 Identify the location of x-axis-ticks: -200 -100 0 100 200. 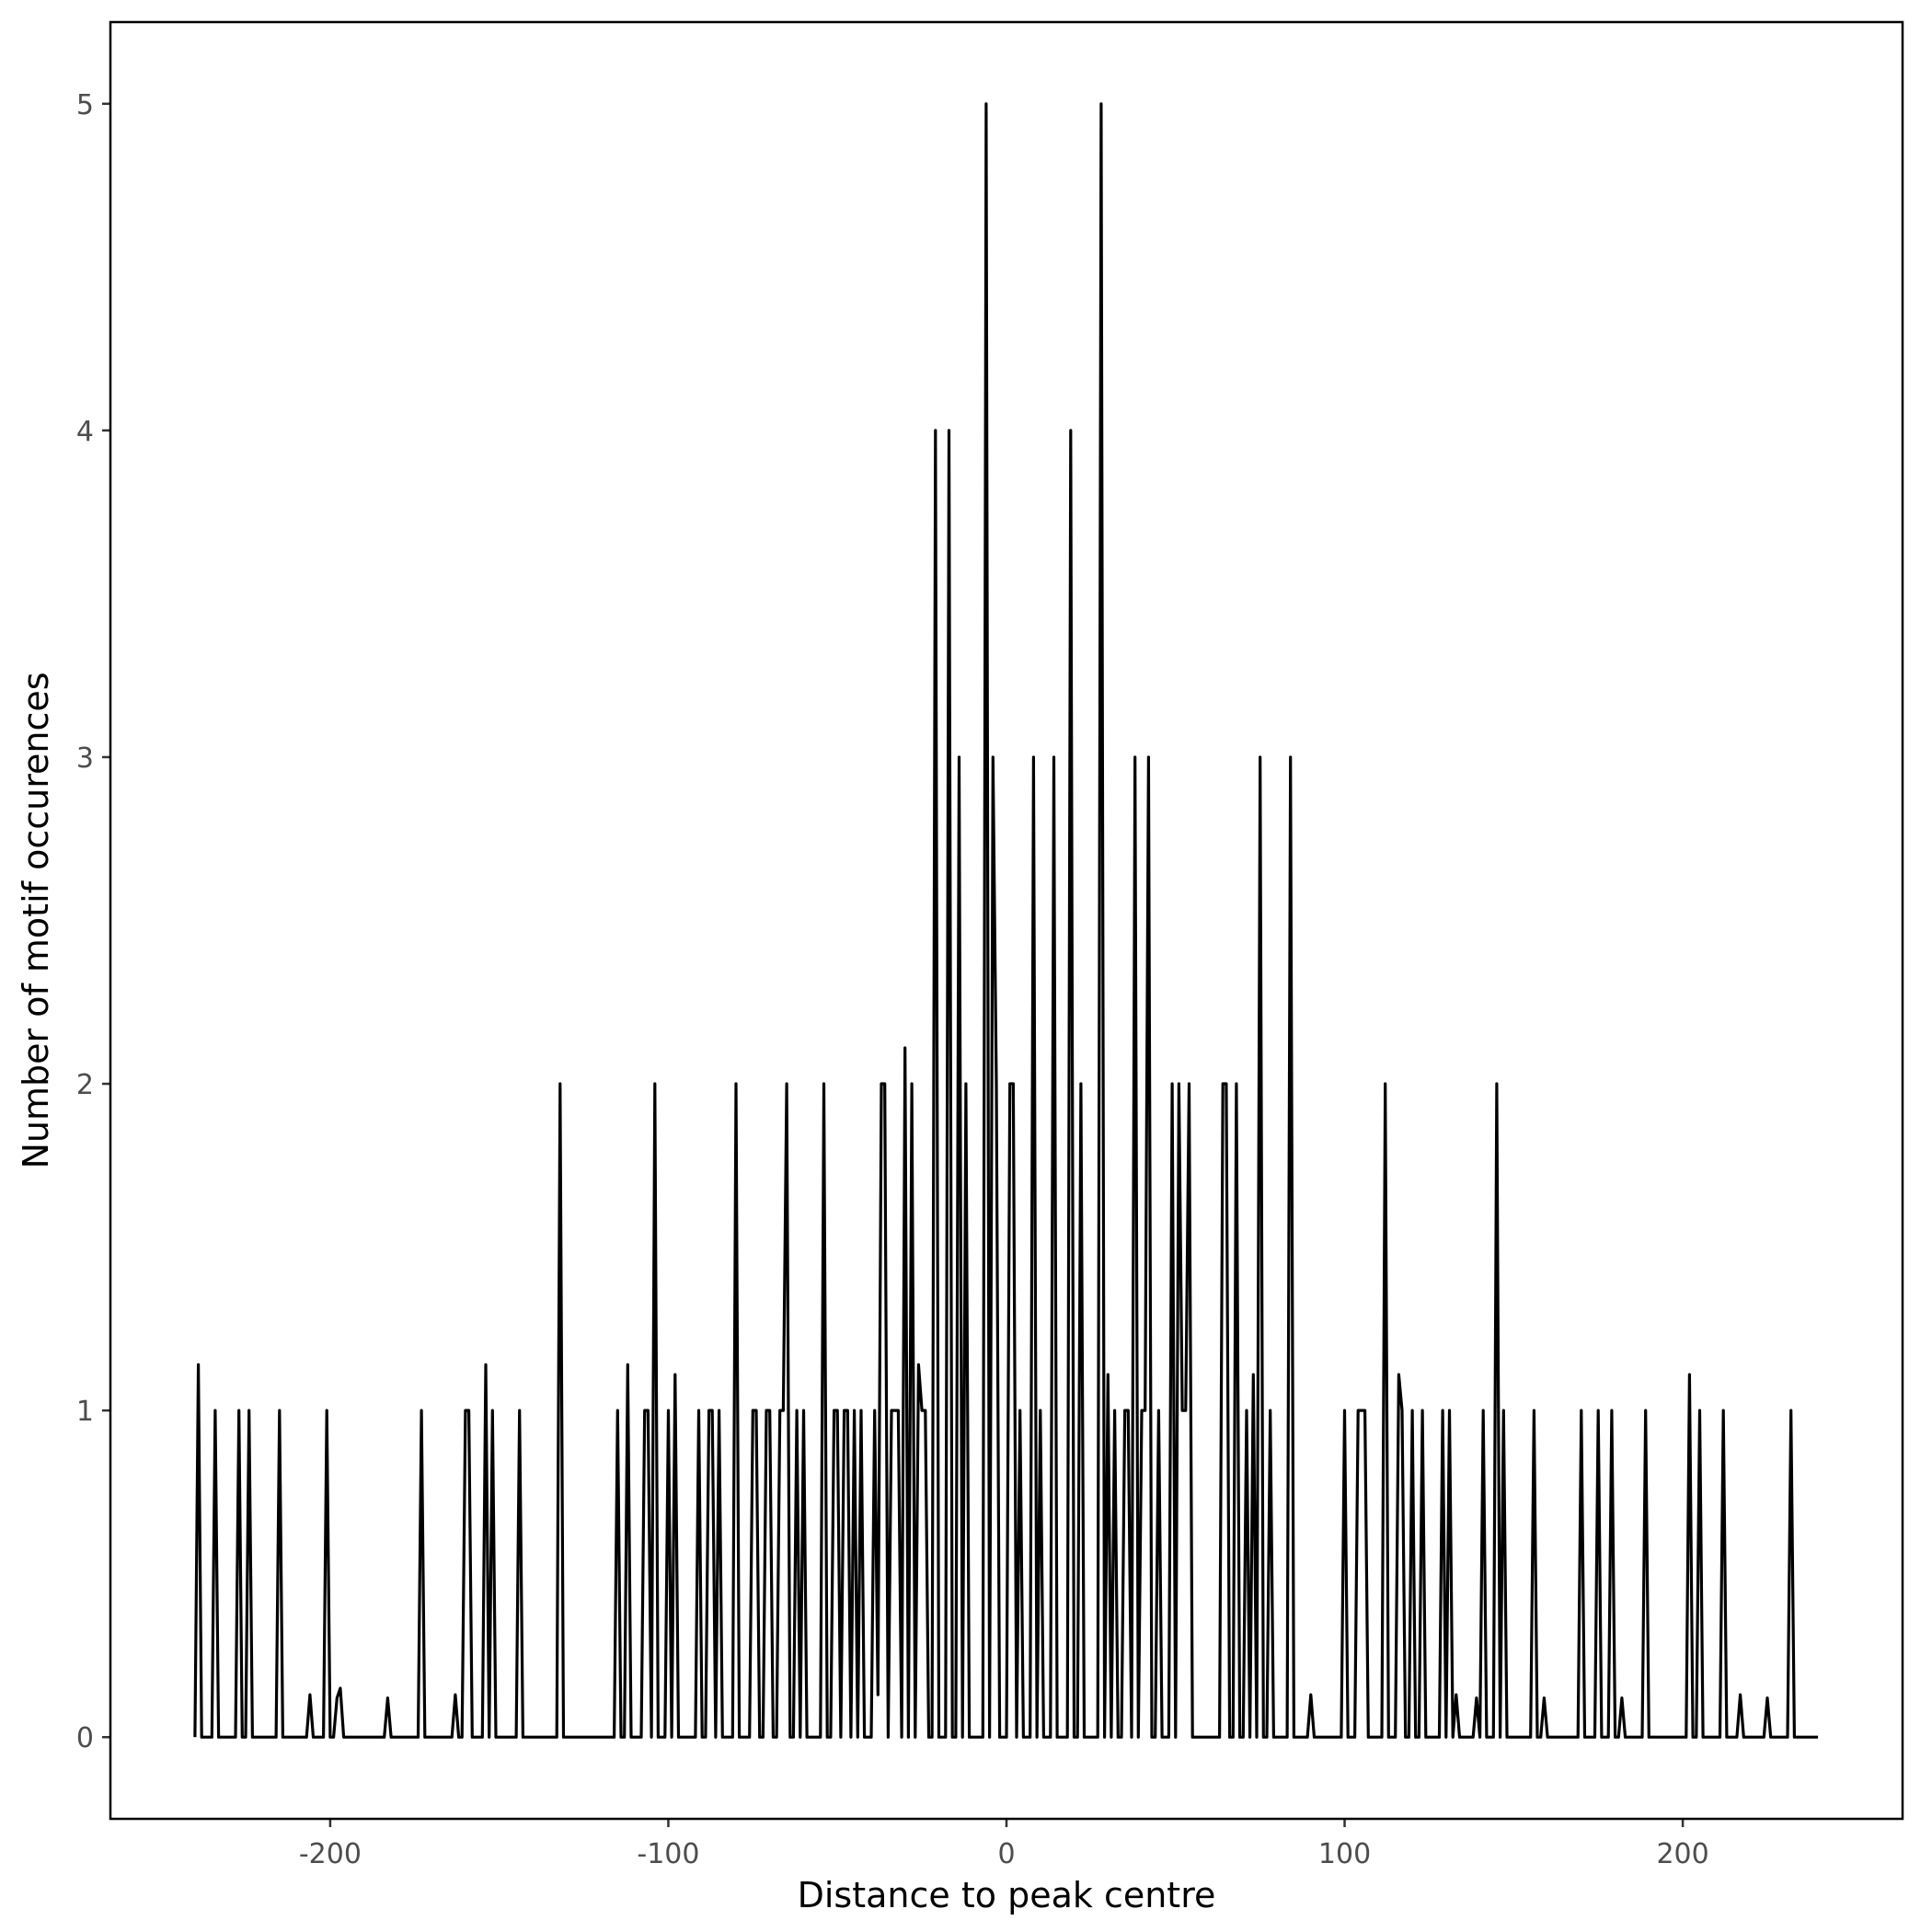
(1004, 1844).